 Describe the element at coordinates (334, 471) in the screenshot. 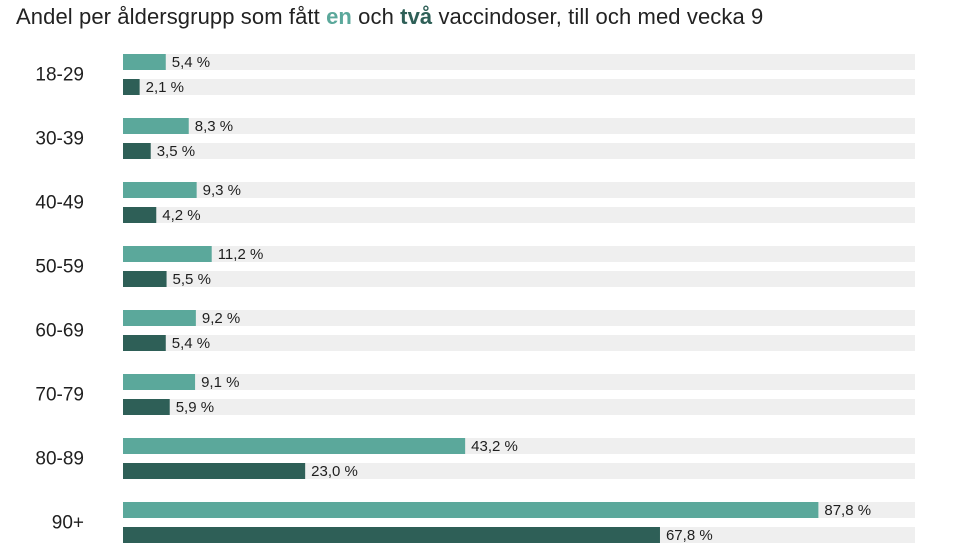

I see `value-label-tva-80-89: 23,0 %` at that location.